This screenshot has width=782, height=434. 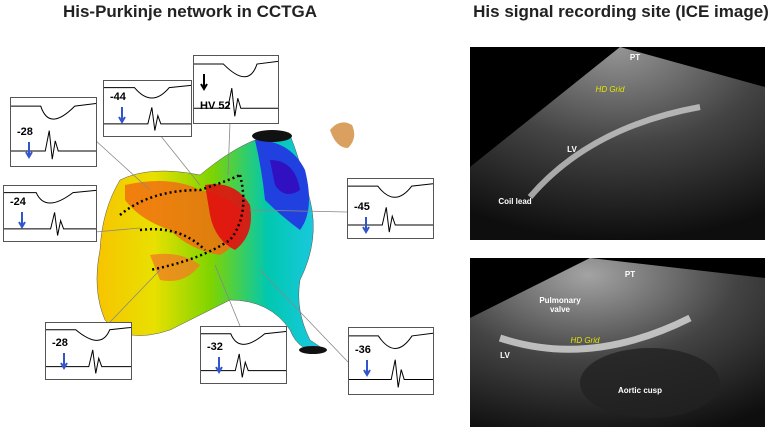 I want to click on egm-panel: HV 52, so click(x=236, y=89).